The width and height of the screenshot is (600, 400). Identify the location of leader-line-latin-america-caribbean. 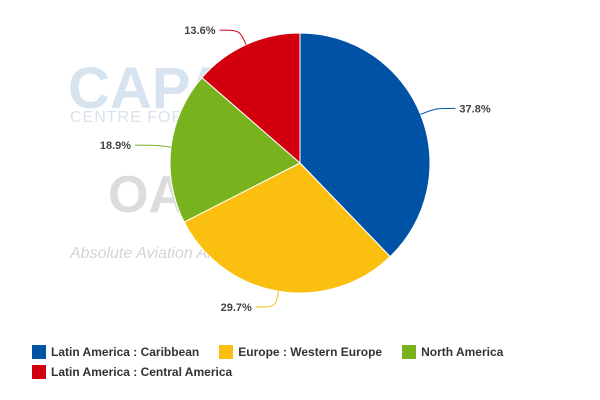
(438, 111).